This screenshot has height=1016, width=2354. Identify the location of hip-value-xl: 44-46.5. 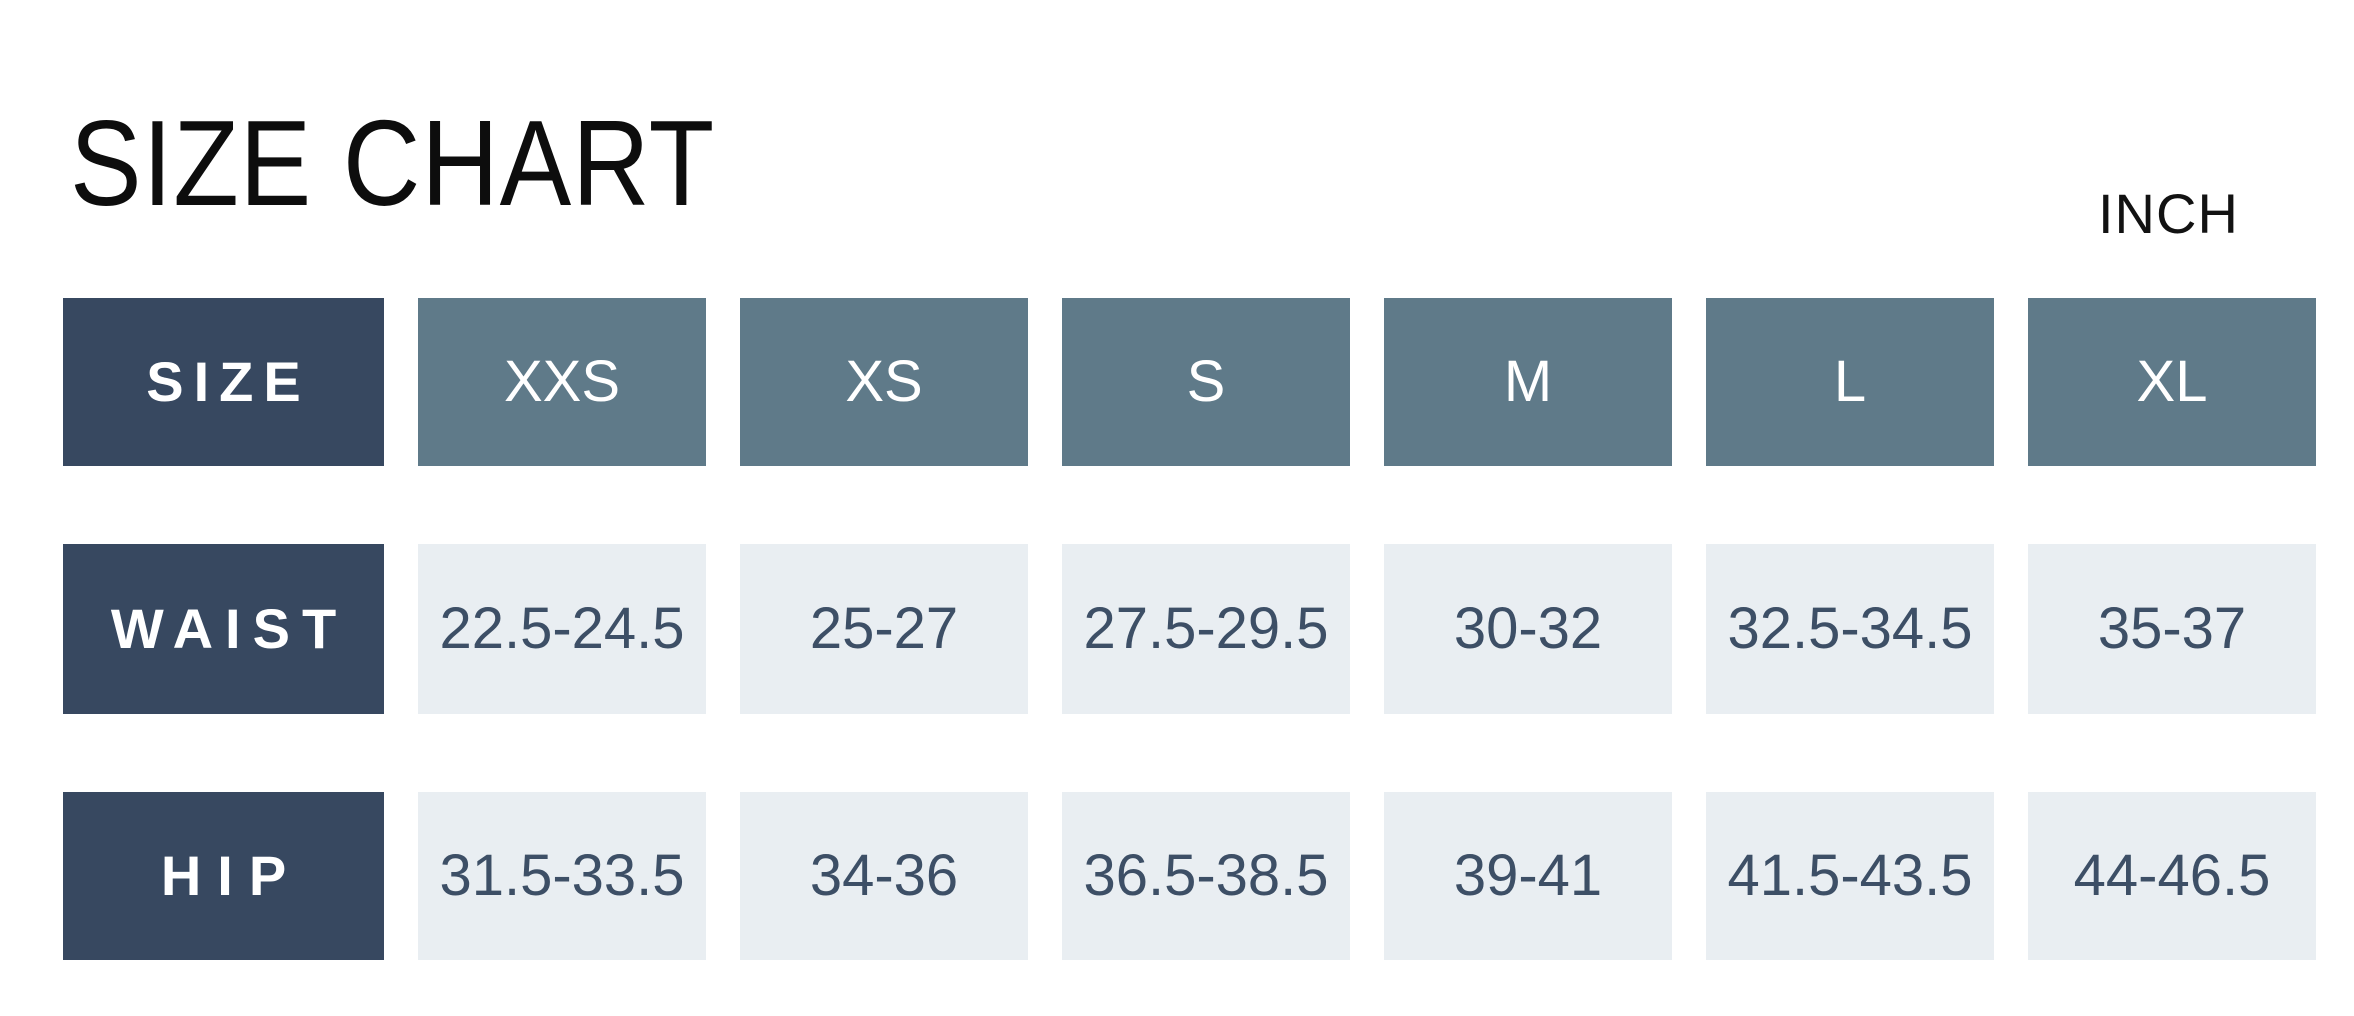
(2172, 876).